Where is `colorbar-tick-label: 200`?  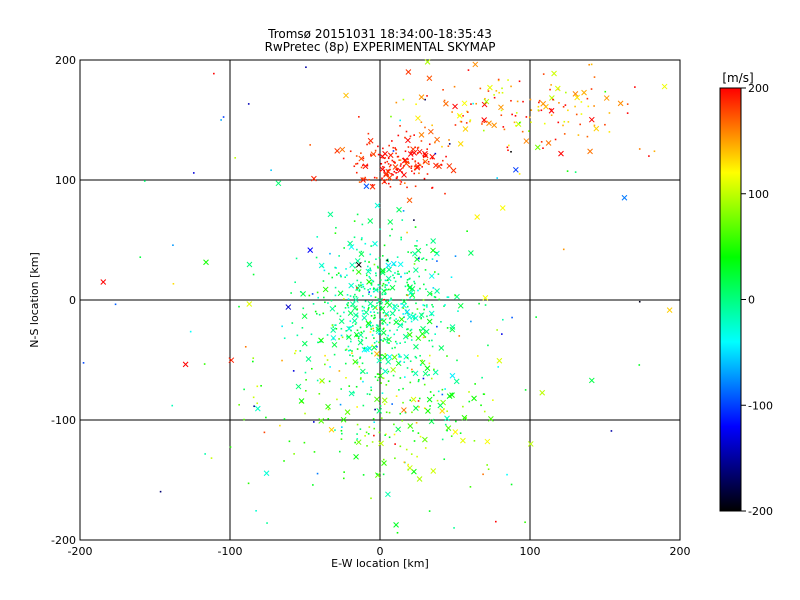 colorbar-tick-label: 200 is located at coordinates (758, 88).